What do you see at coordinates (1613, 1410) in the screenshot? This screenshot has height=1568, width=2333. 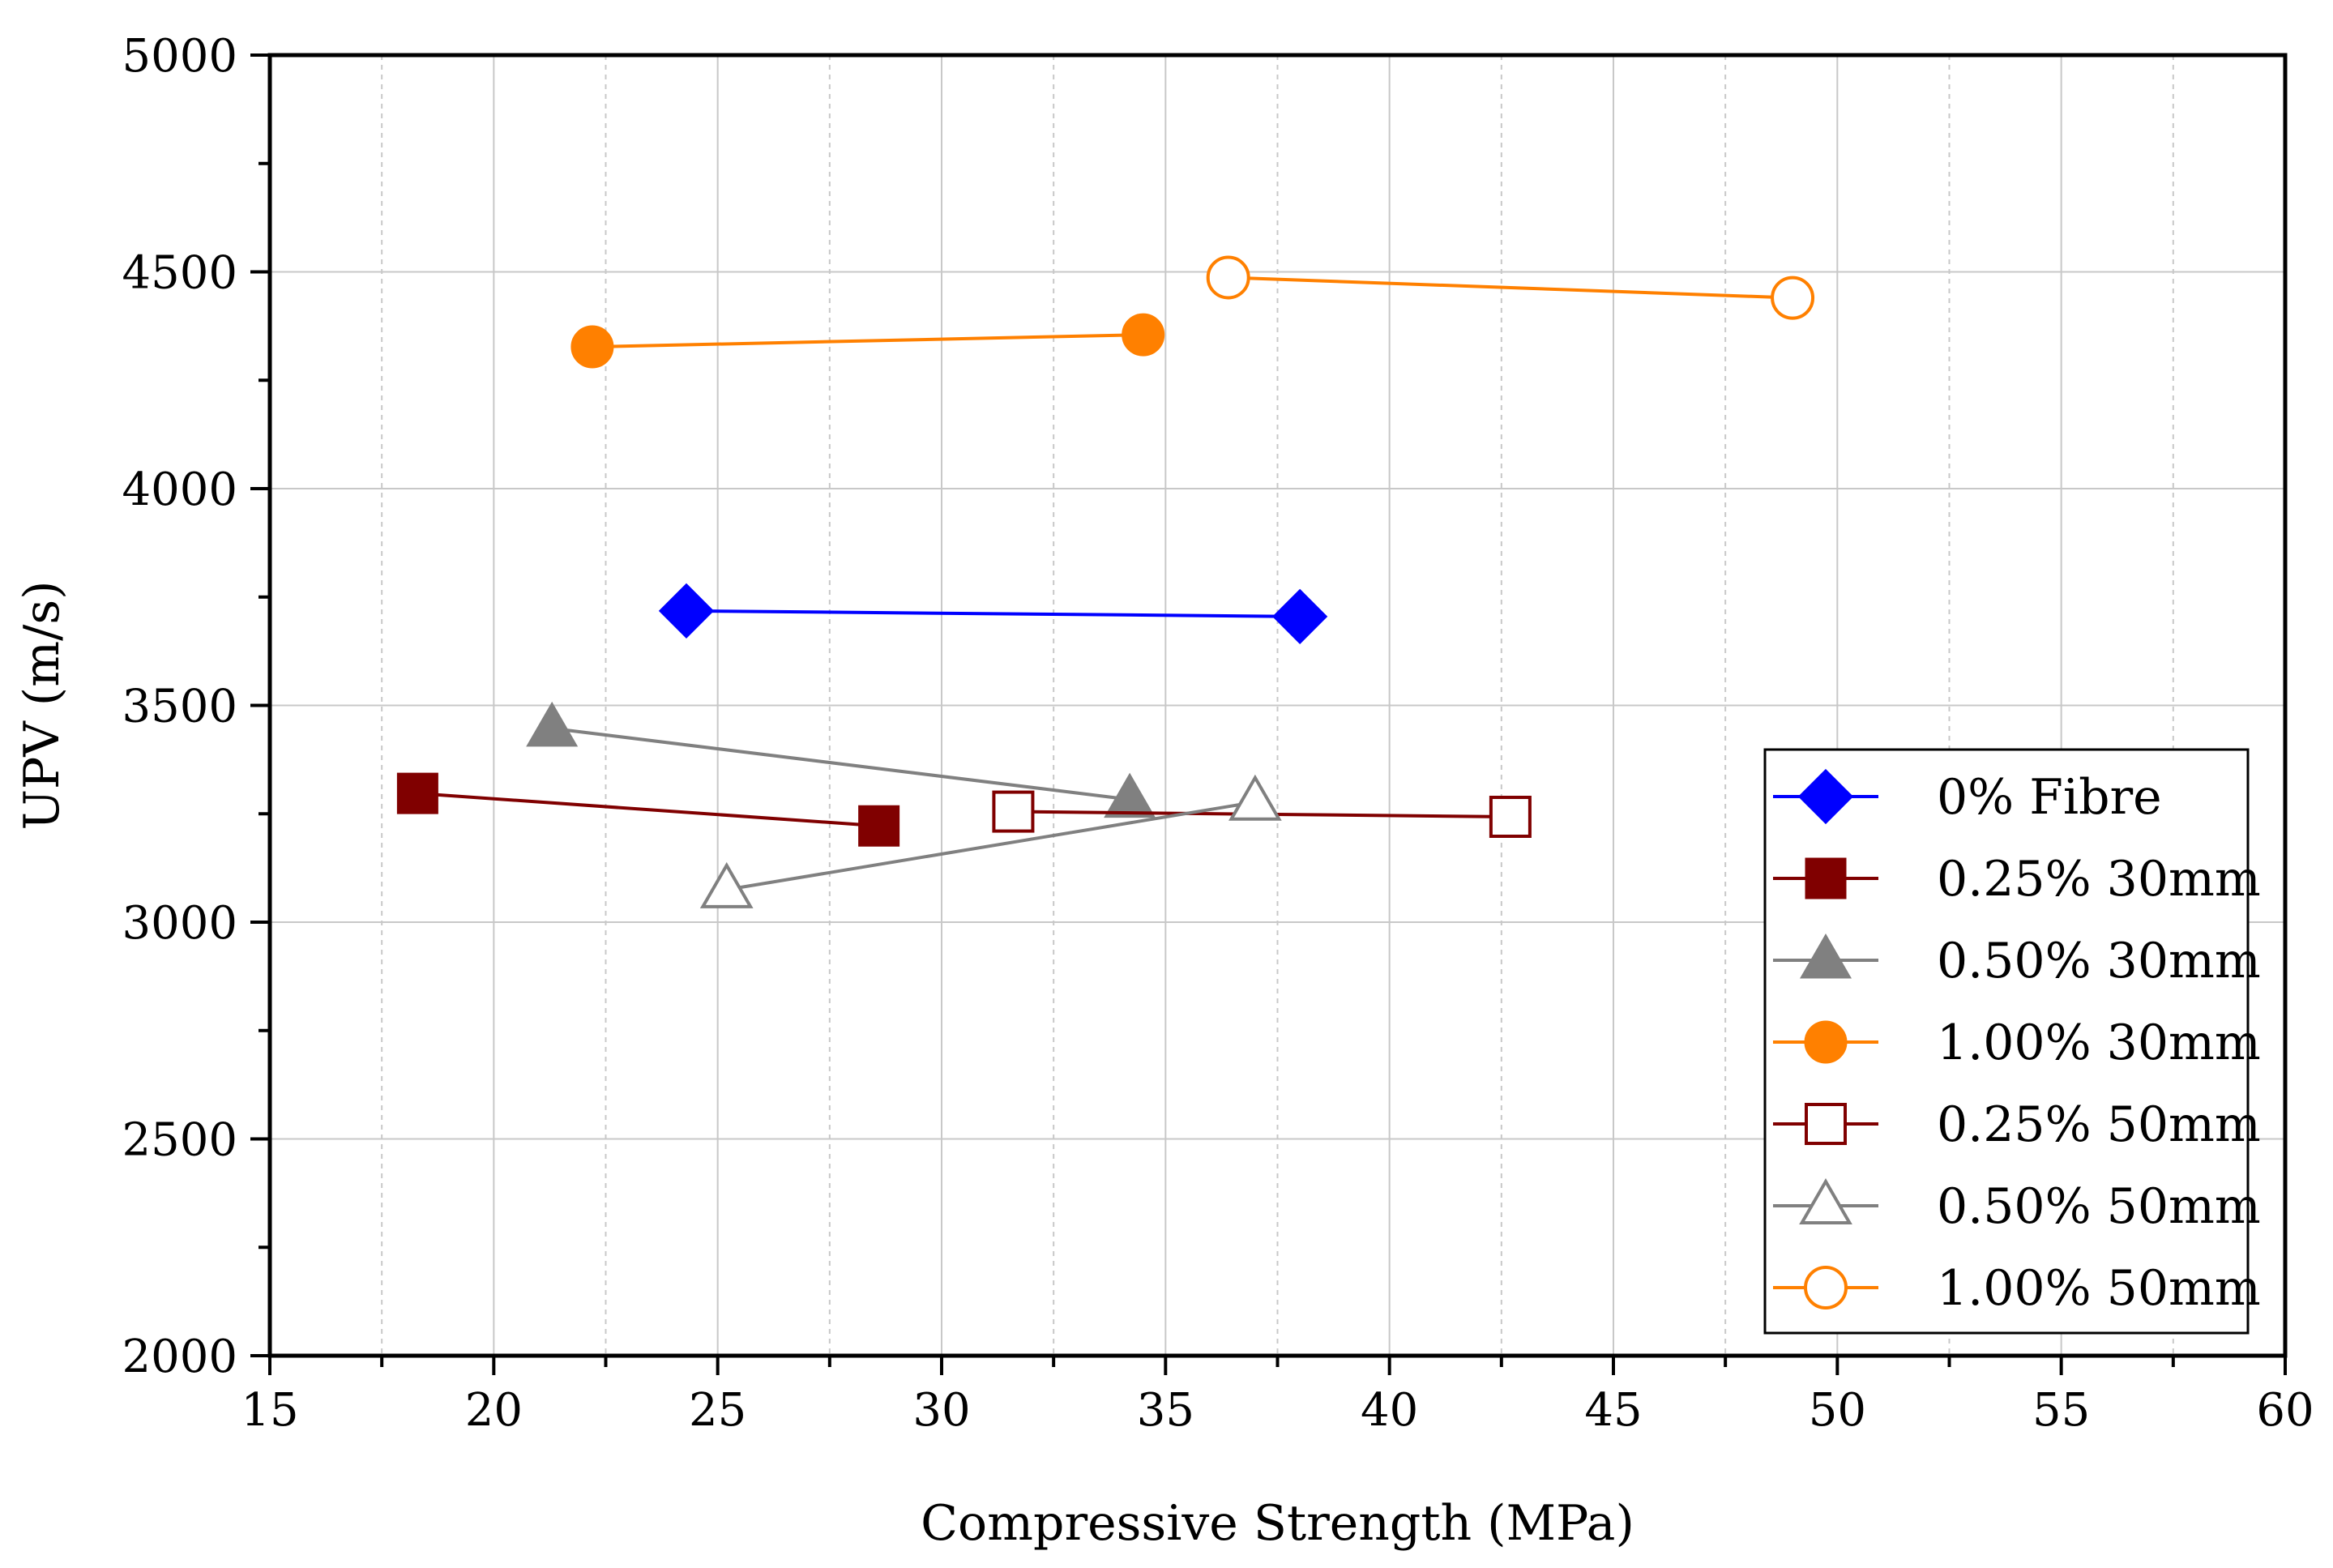 I see `x-tick-label: 45` at bounding box center [1613, 1410].